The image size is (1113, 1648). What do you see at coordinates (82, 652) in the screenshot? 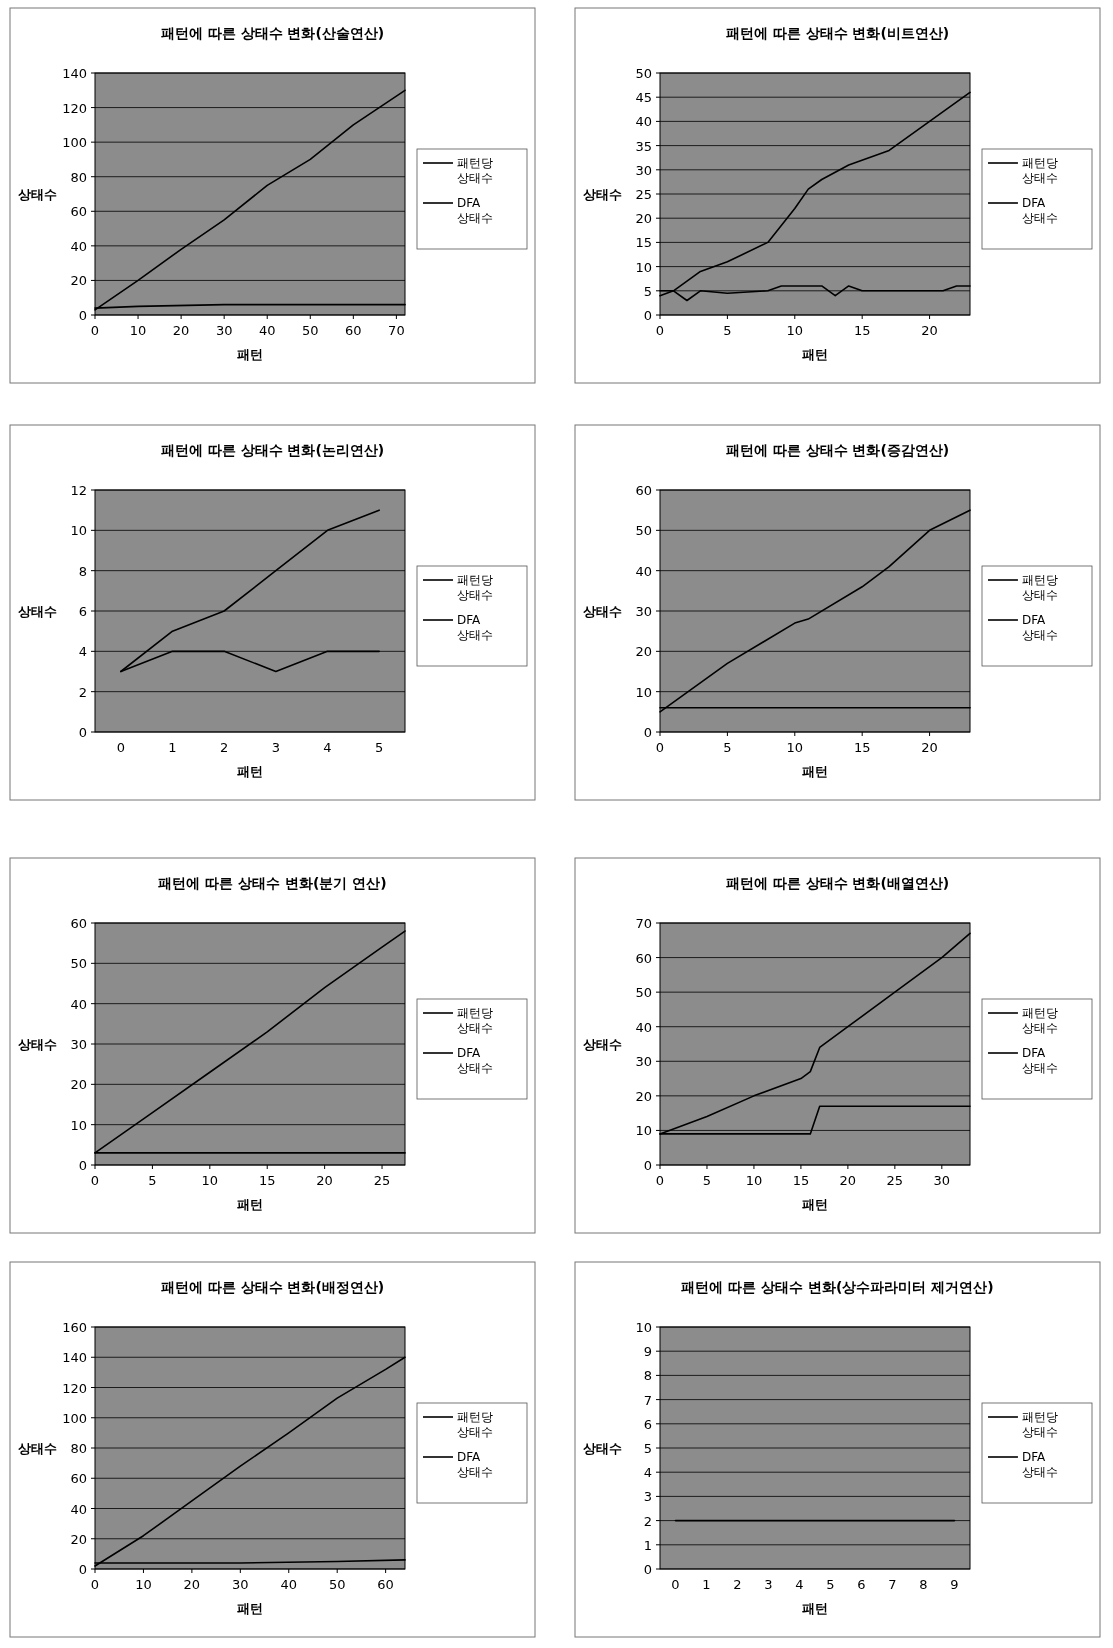
I see `y-tick-label: 4` at bounding box center [82, 652].